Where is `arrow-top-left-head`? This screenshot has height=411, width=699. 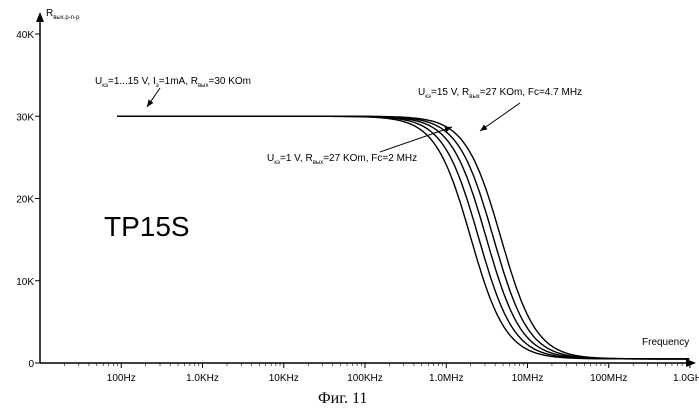 arrow-top-left-head is located at coordinates (150, 104).